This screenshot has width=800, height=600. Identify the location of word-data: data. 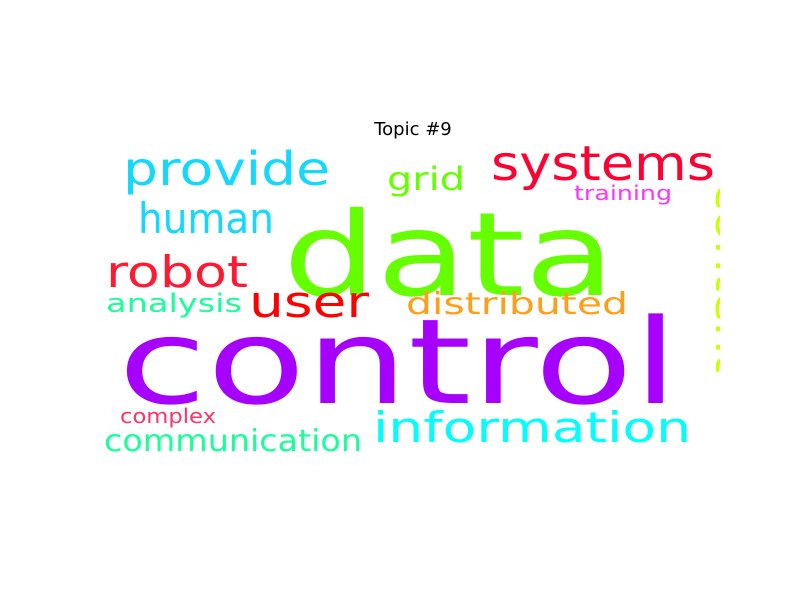
(449, 255).